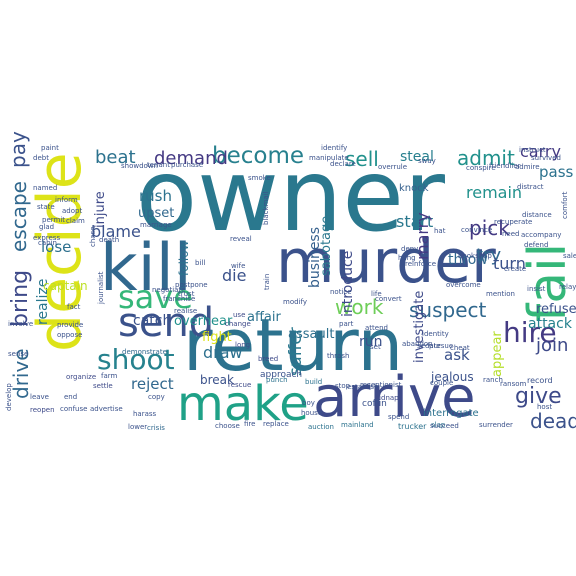  I want to click on cloud-word-dead: dead, so click(553, 421).